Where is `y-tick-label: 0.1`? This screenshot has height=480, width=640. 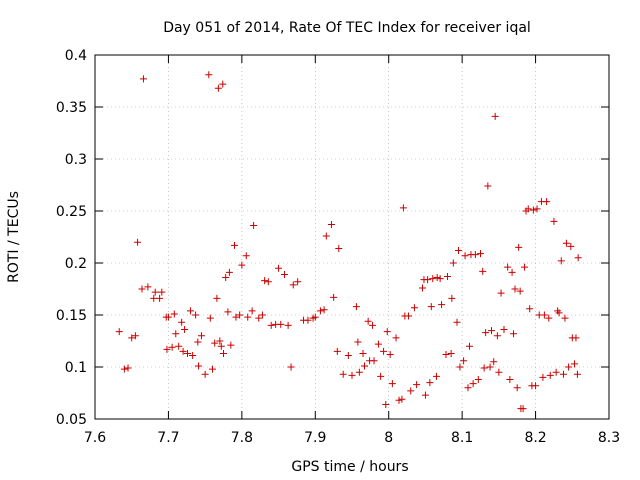 y-tick-label: 0.1 is located at coordinates (76, 368).